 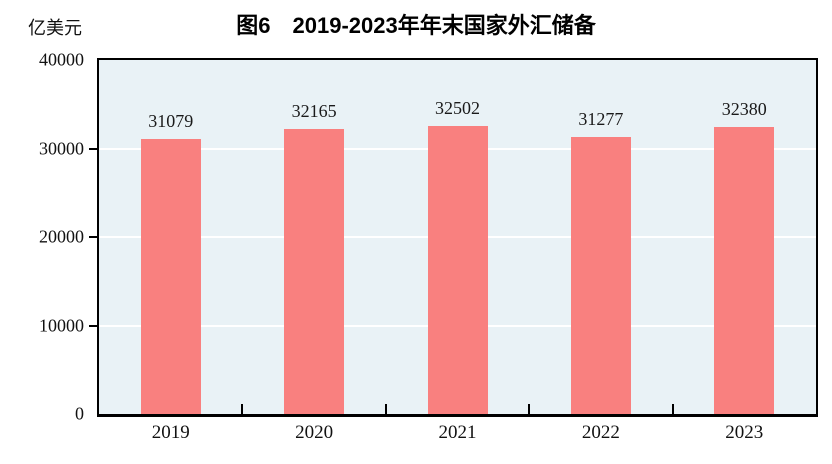 What do you see at coordinates (79, 413) in the screenshot?
I see `y-axis-tick-label-0: 0` at bounding box center [79, 413].